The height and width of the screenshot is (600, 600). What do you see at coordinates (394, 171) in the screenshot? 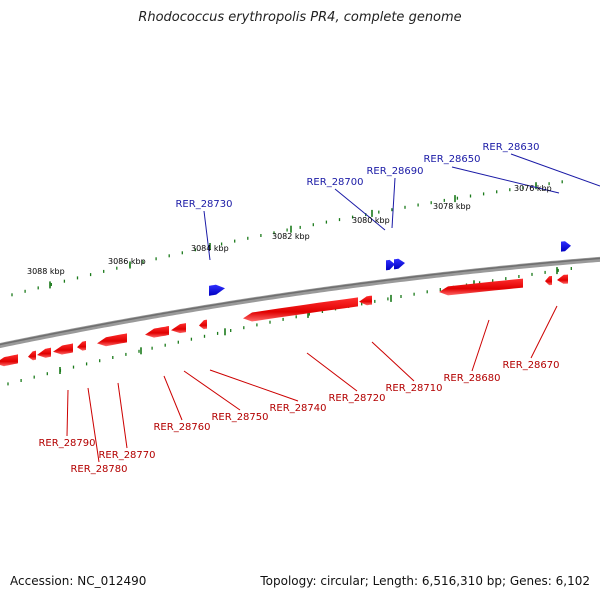
I see `forward-gene-label: RER_28690` at bounding box center [394, 171].